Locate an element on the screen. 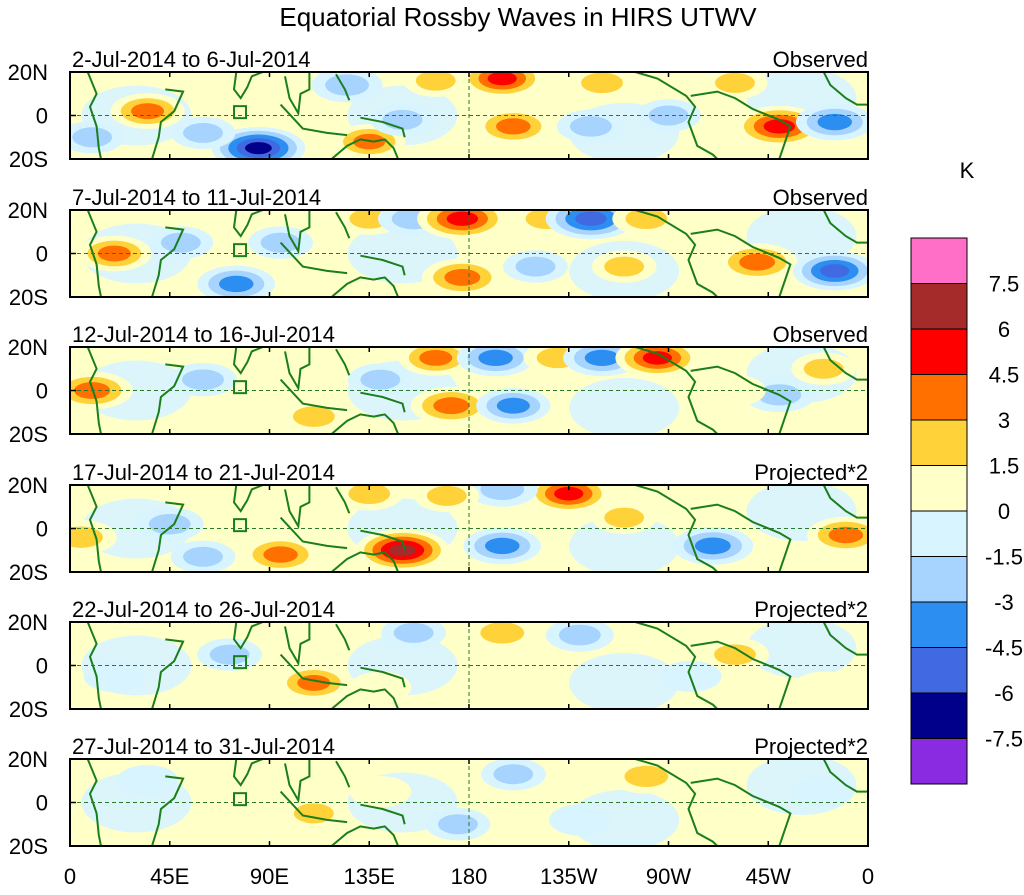 The image size is (1024, 895). colorbar-label: 7.5 is located at coordinates (1004, 284).